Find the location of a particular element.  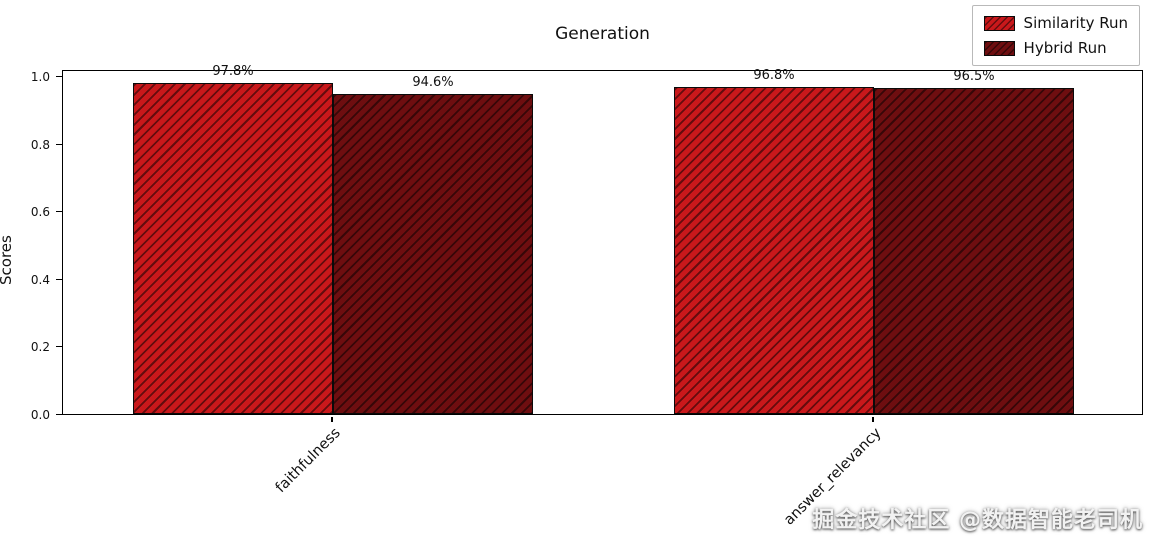

bar-hybrid-run-answer_relevancy is located at coordinates (974, 251).